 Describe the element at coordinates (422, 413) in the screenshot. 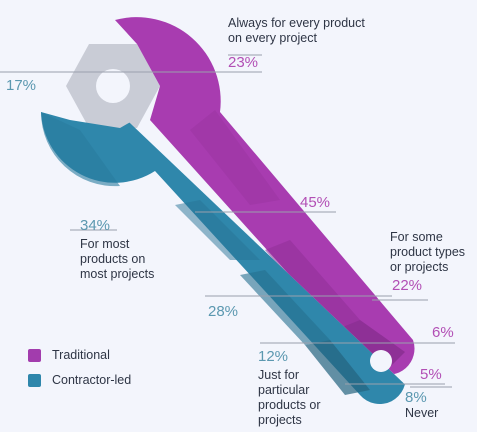

I see `label-never: Never` at that location.